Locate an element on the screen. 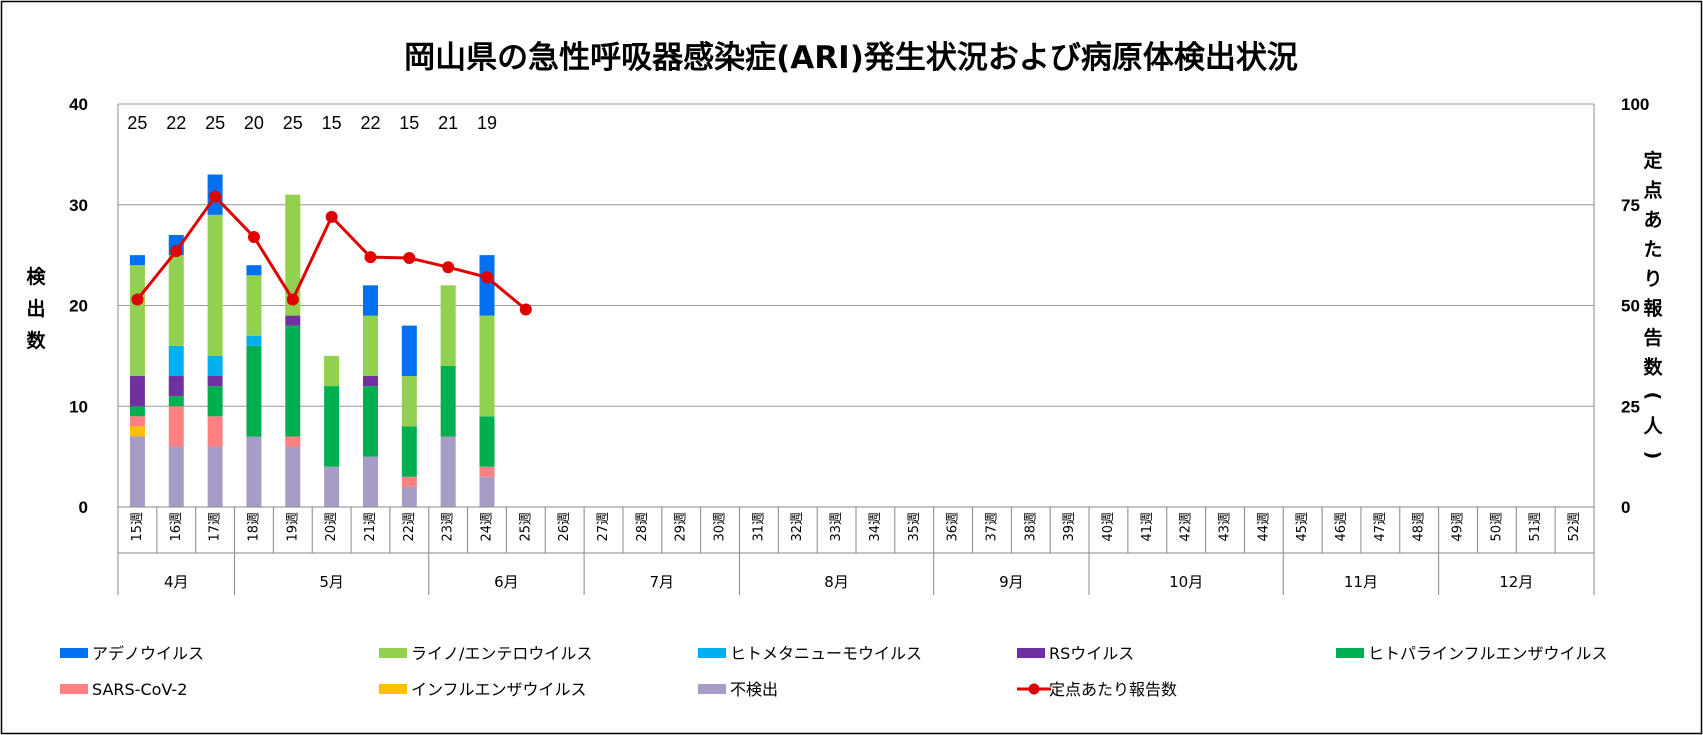 This screenshot has width=1703, height=735. month-label: 6月 is located at coordinates (506, 582).